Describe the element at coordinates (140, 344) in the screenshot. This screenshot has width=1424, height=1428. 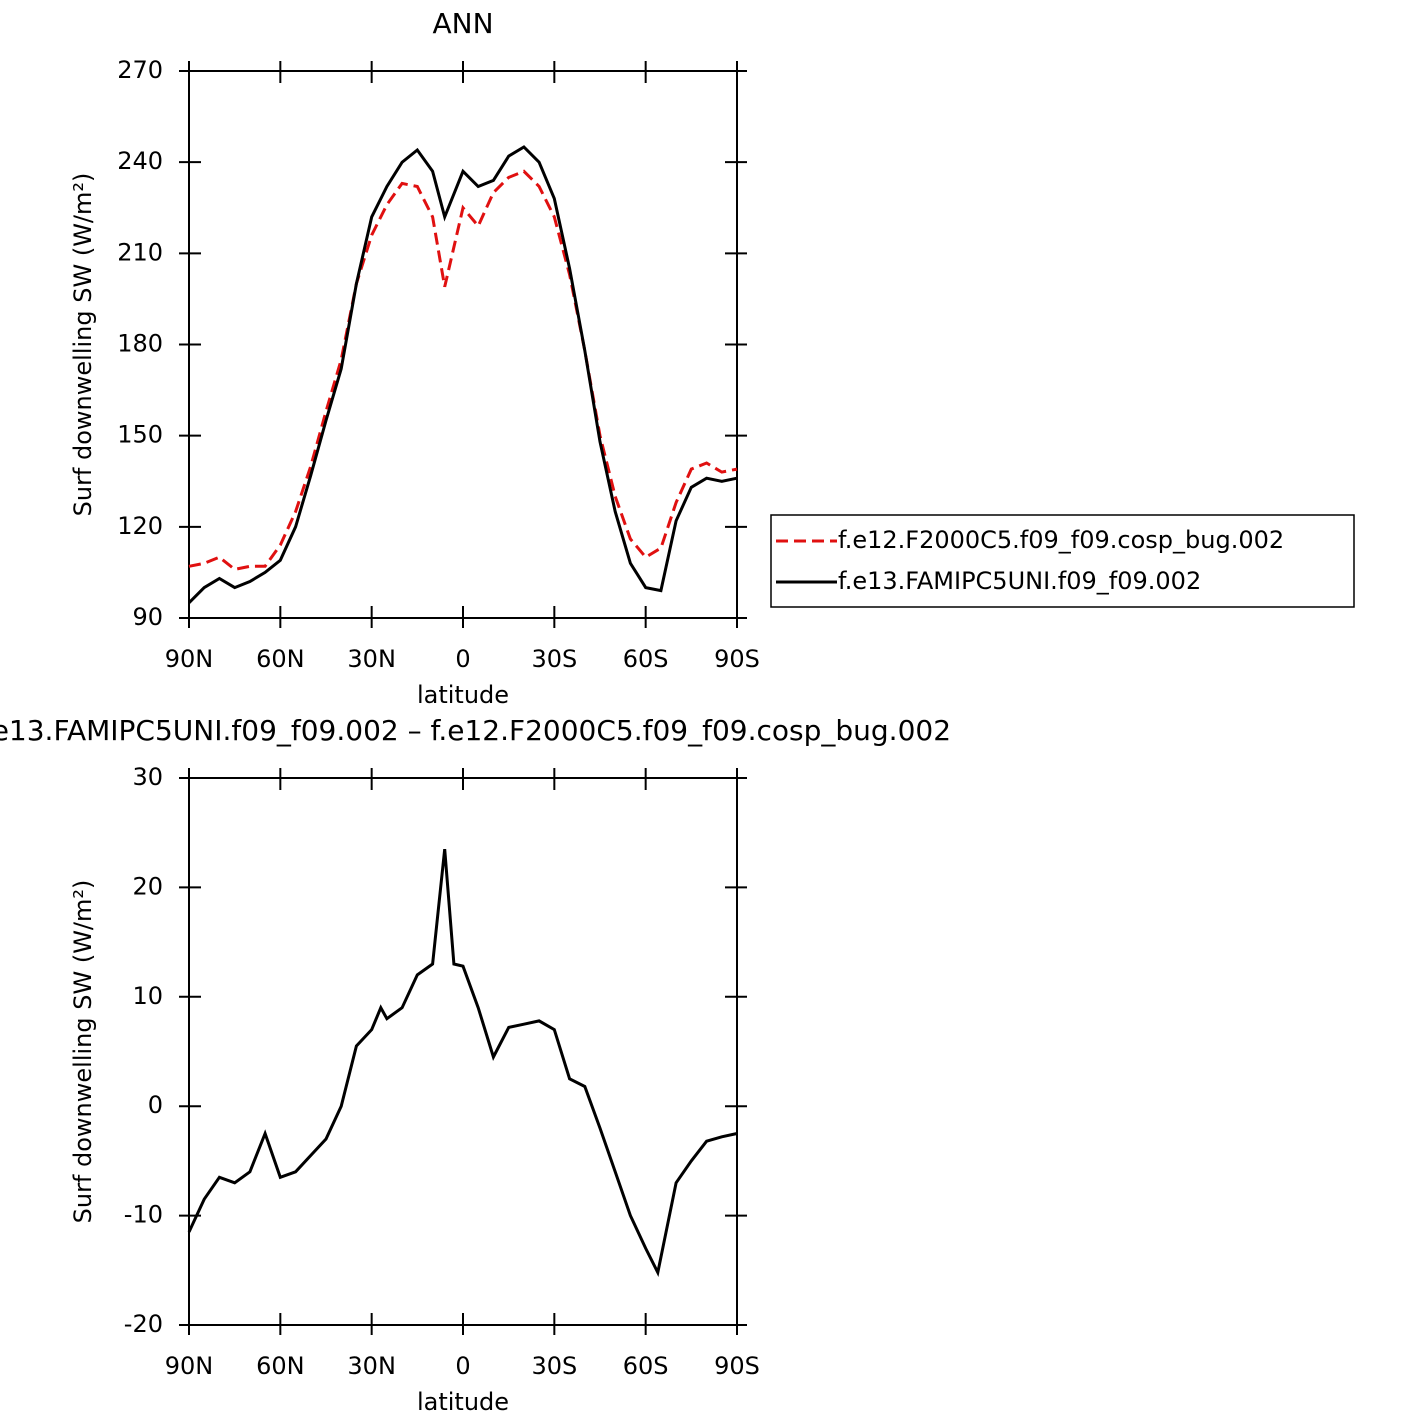
I see `y-tick-label: 180` at that location.